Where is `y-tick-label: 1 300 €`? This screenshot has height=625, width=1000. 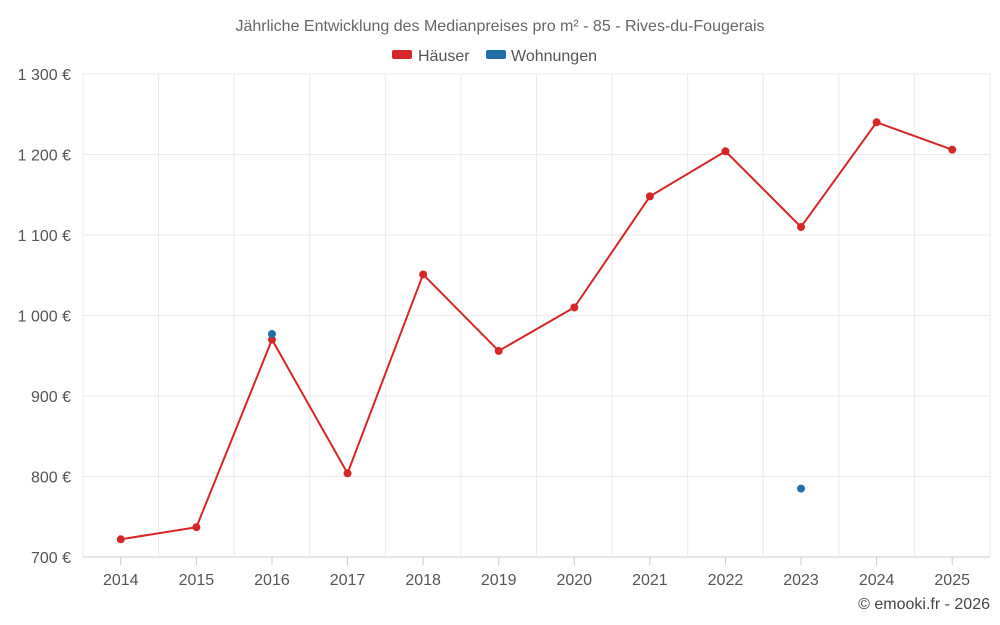 y-tick-label: 1 300 € is located at coordinates (44, 75).